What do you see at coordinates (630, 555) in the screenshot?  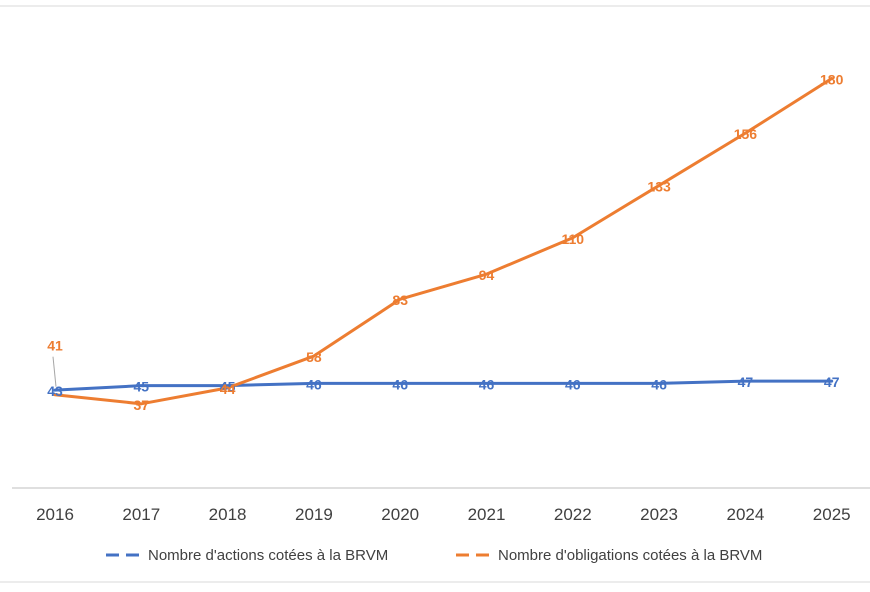 I see `legend-label-1: Nombre d'obligations cotées à la BRVM` at bounding box center [630, 555].